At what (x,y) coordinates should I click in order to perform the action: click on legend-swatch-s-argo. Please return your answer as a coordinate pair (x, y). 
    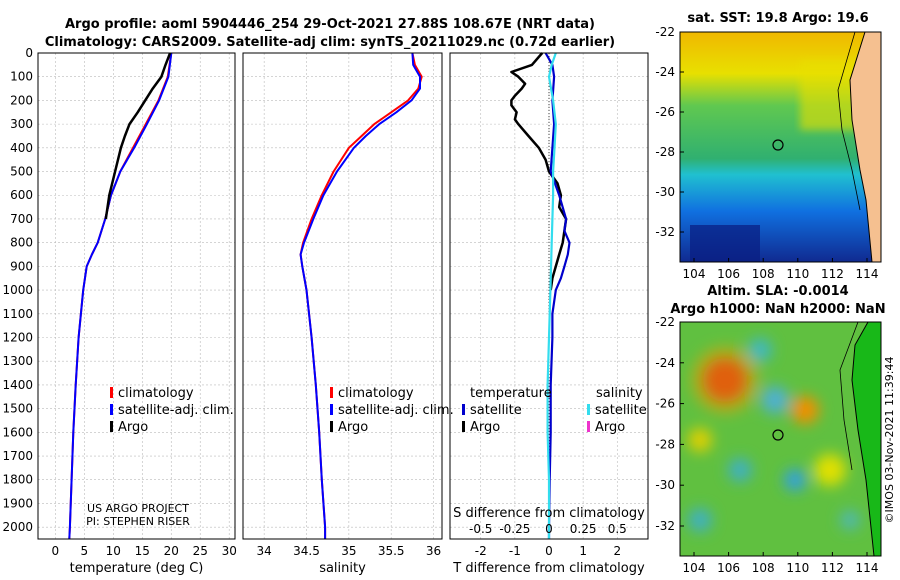
    Looking at the image, I should click on (588, 426).